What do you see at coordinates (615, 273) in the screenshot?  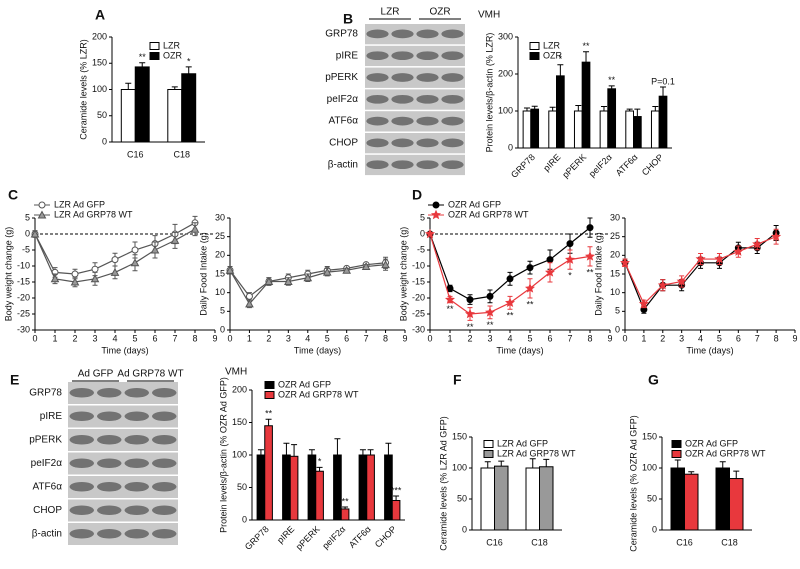 I see `y-tick-label: 15` at bounding box center [615, 273].